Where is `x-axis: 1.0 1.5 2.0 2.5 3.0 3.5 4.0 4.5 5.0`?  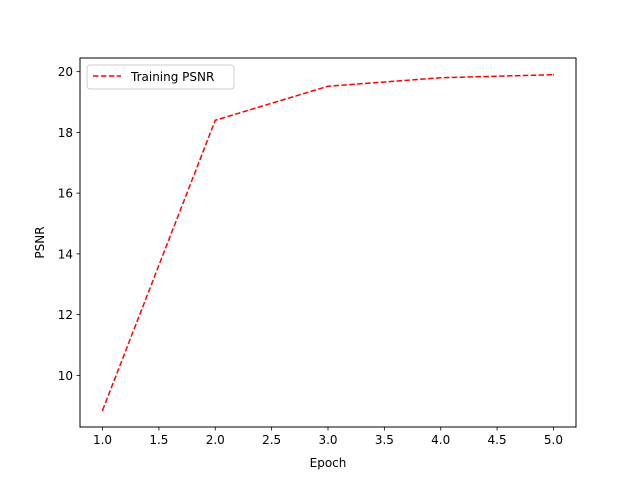 x-axis: 1.0 1.5 2.0 2.5 3.0 3.5 4.0 4.5 5.0 is located at coordinates (328, 437).